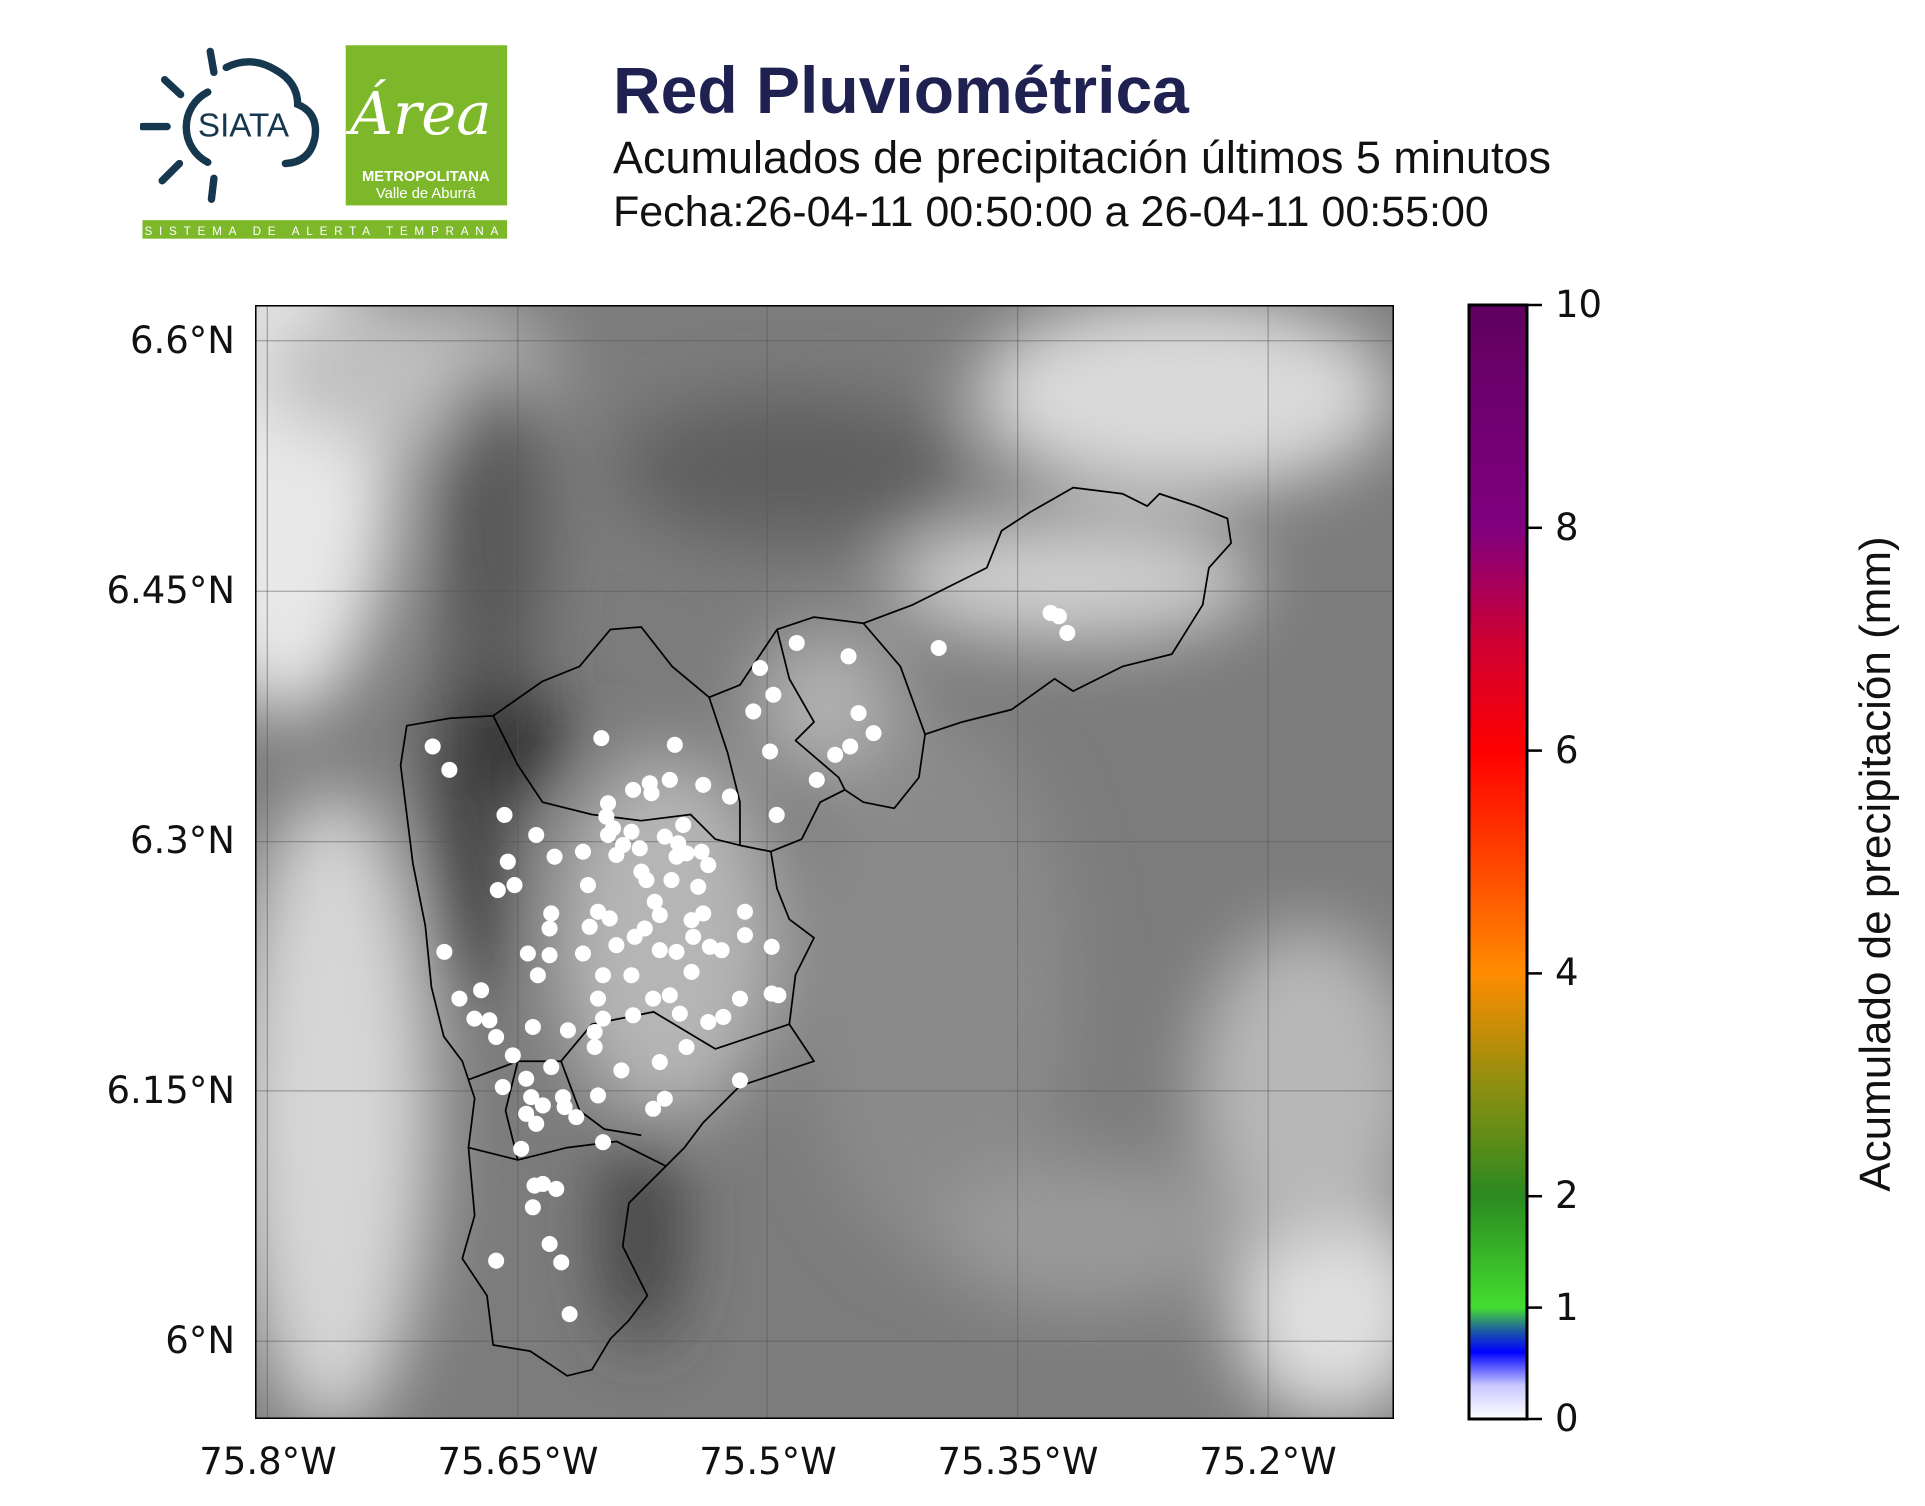 The width and height of the screenshot is (1925, 1506). What do you see at coordinates (1567, 1307) in the screenshot?
I see `colorbar-tick-label: 1` at bounding box center [1567, 1307].